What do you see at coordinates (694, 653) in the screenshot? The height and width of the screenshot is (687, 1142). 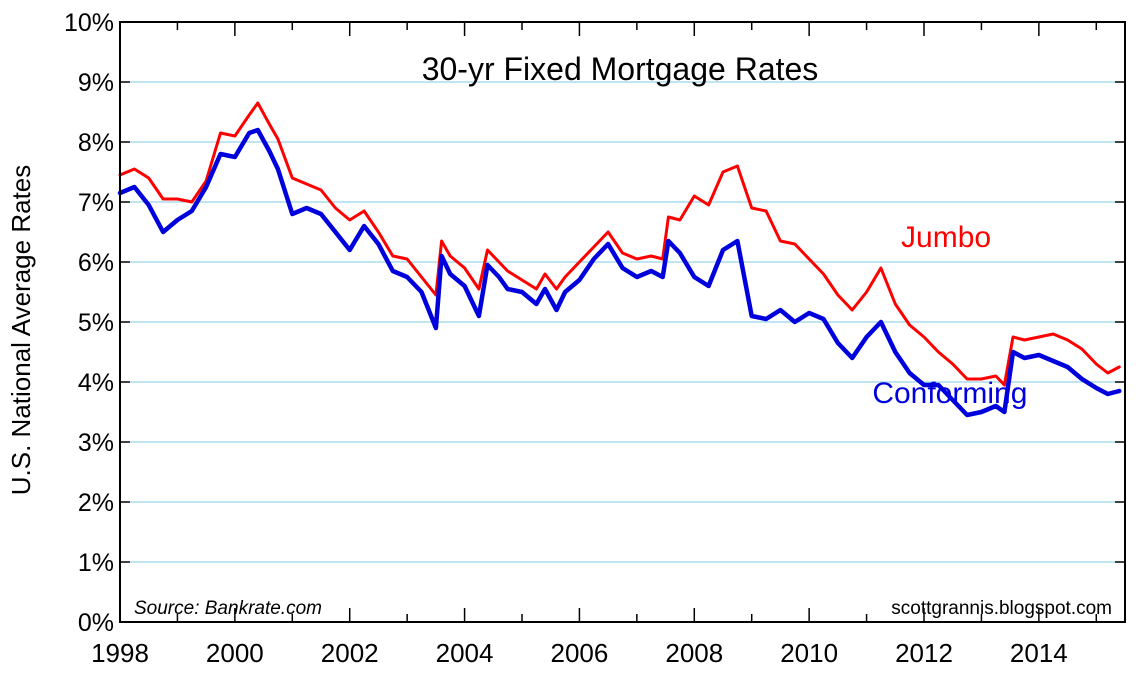 I see `x-tick-label: 2008` at bounding box center [694, 653].